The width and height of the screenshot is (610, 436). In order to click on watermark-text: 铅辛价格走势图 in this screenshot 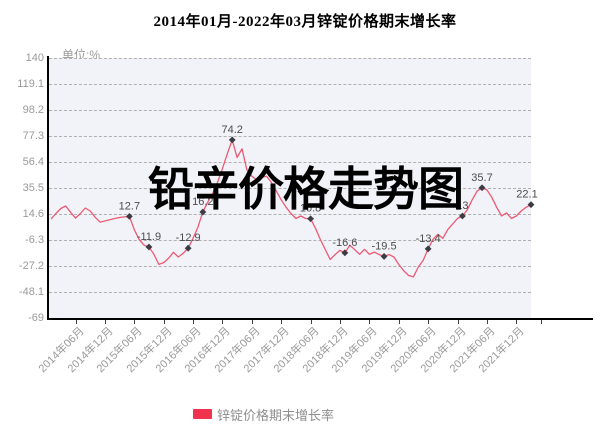, I will do `click(306, 189)`.